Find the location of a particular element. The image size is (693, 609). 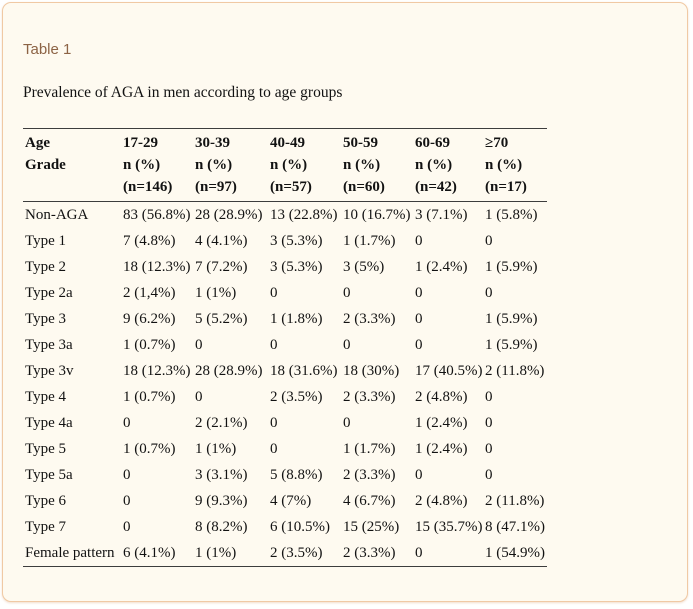

header-line: 40-49 is located at coordinates (287, 143).